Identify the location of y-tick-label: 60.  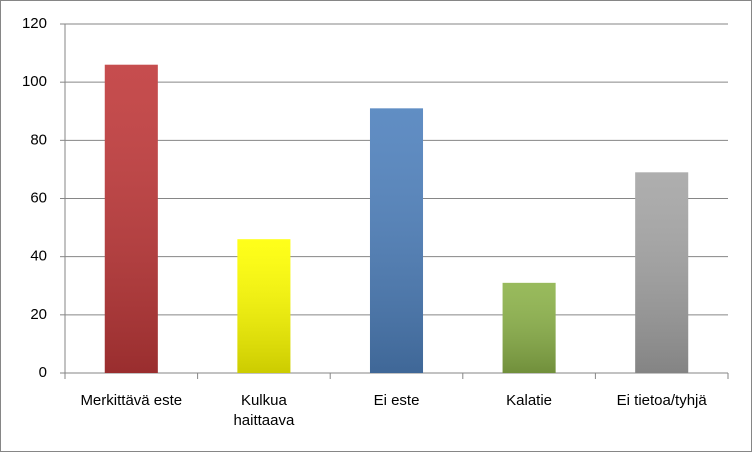
(38, 197).